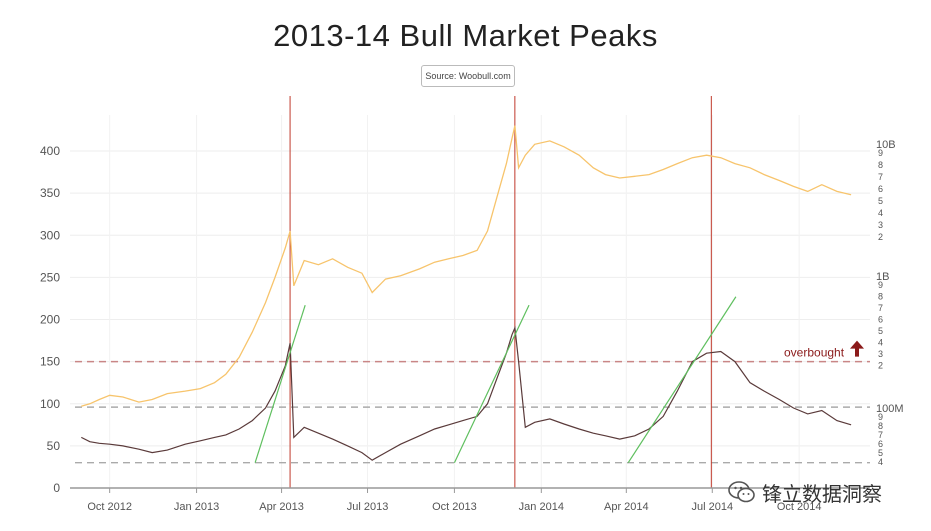 This screenshot has width=931, height=531. I want to click on arrow-up-icon, so click(857, 348).